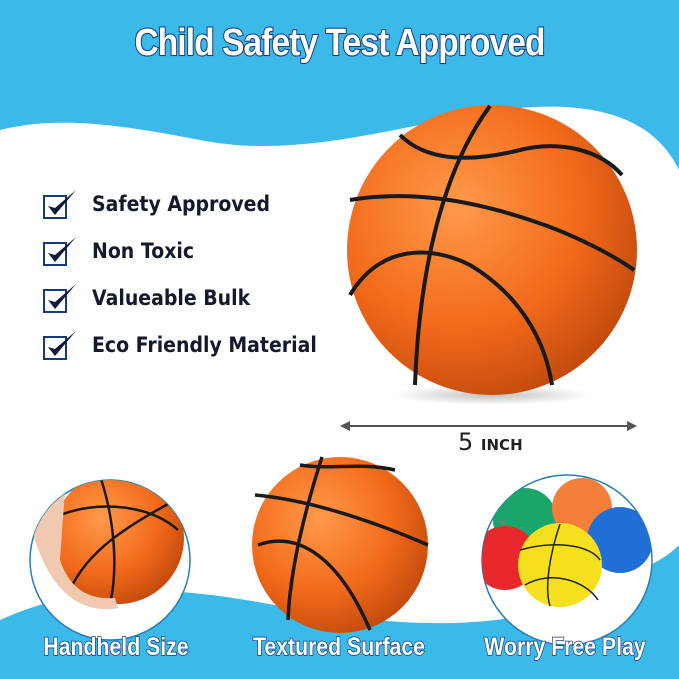  What do you see at coordinates (501, 445) in the screenshot?
I see `size-unit: INCH` at bounding box center [501, 445].